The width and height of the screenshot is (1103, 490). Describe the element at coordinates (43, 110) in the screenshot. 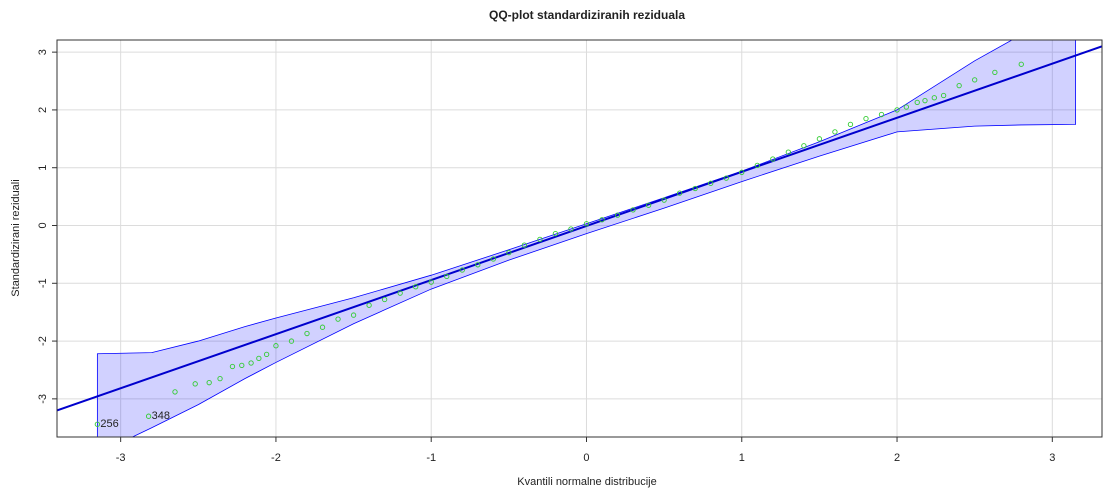

I see `y-tick-label: 2` at that location.